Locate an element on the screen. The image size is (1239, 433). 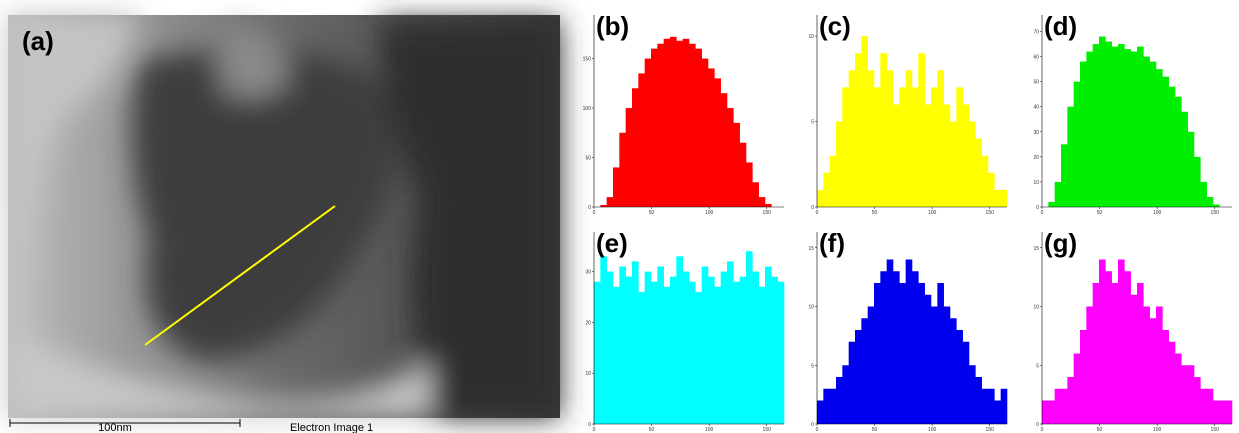
panel-label: (b) is located at coordinates (612, 26).